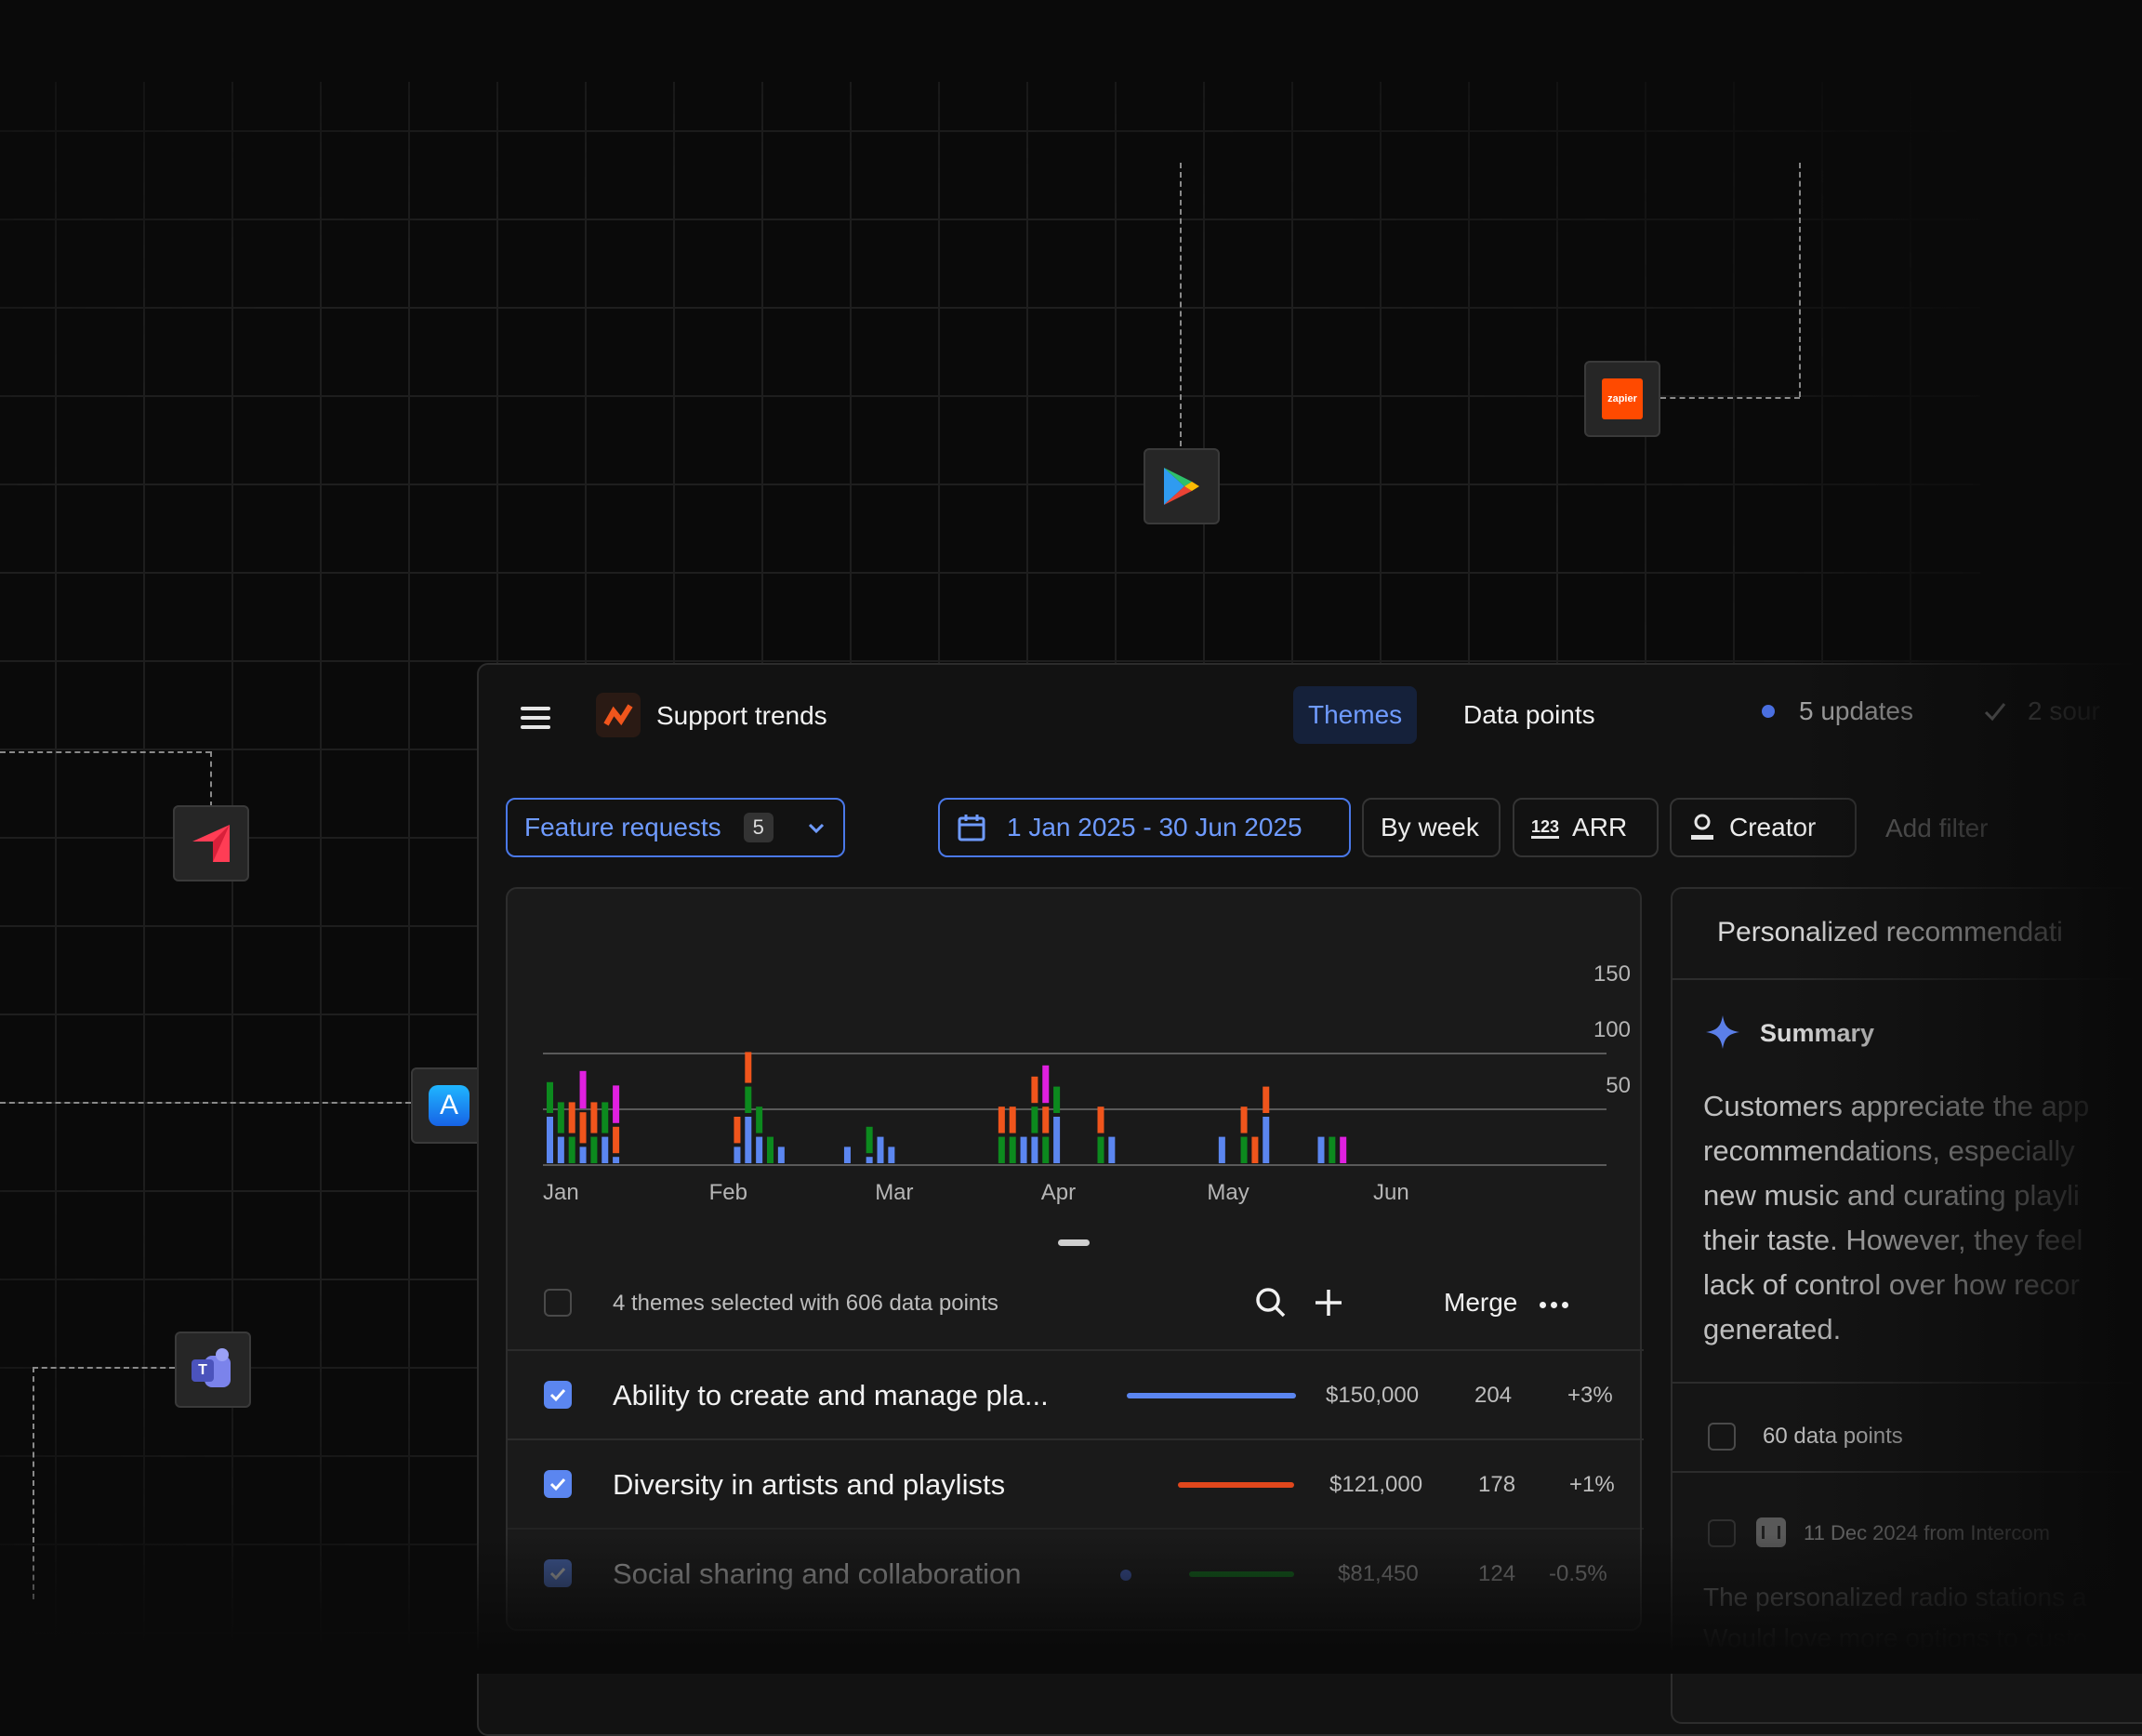  I want to click on search-icon, so click(1271, 1302).